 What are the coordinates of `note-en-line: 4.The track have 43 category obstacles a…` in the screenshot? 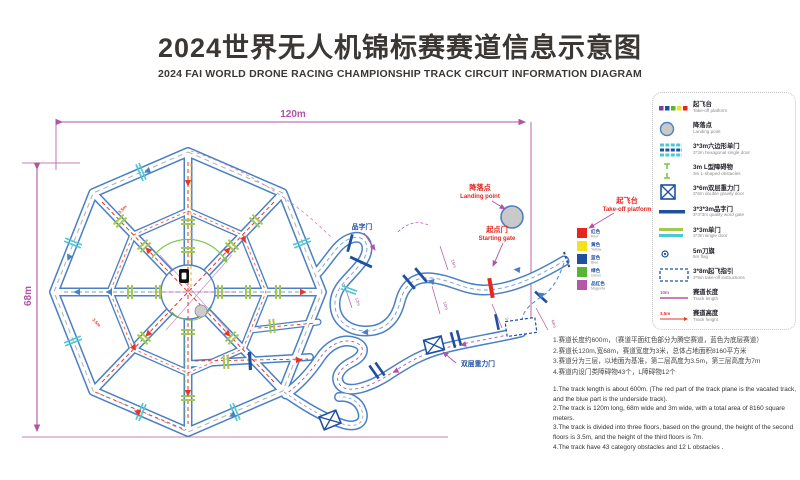 It's located at (638, 447).